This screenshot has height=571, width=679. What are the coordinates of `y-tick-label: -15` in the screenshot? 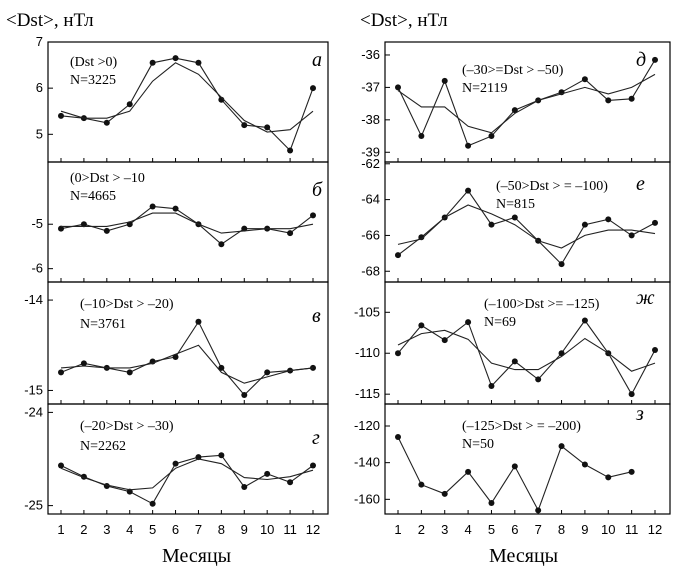 It's located at (33, 389).